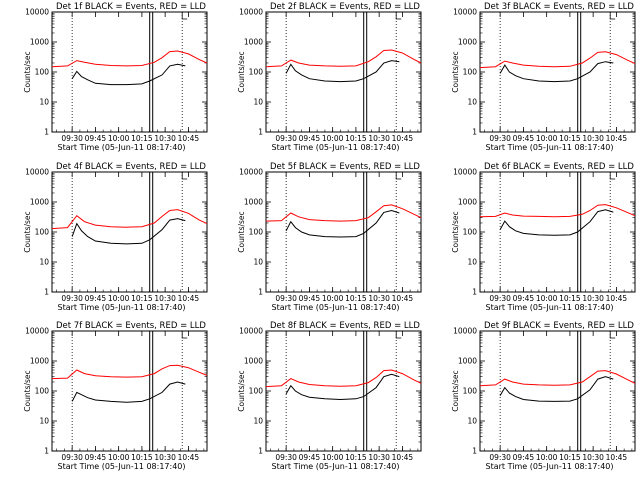  Describe the element at coordinates (559, 7) in the screenshot. I see `panel-title: Det 3f BLACK = Events, RED = LLD` at that location.